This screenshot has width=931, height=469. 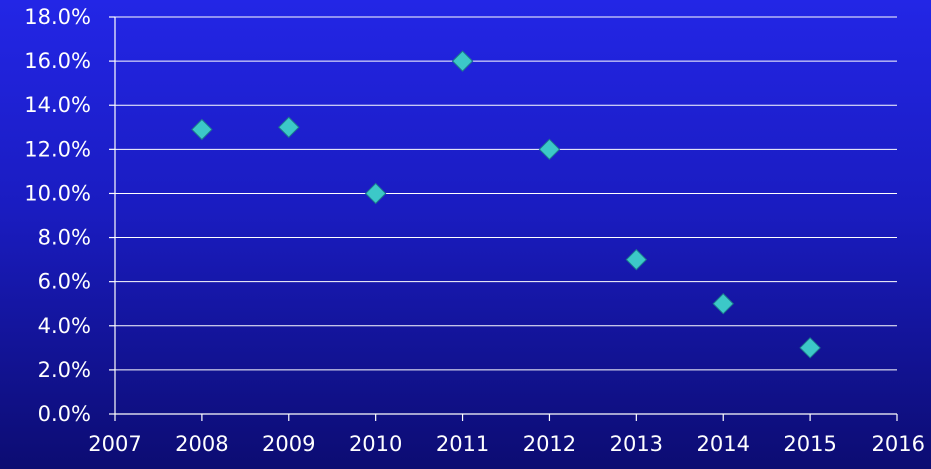 What do you see at coordinates (636, 259) in the screenshot?
I see `data-point-2013` at bounding box center [636, 259].